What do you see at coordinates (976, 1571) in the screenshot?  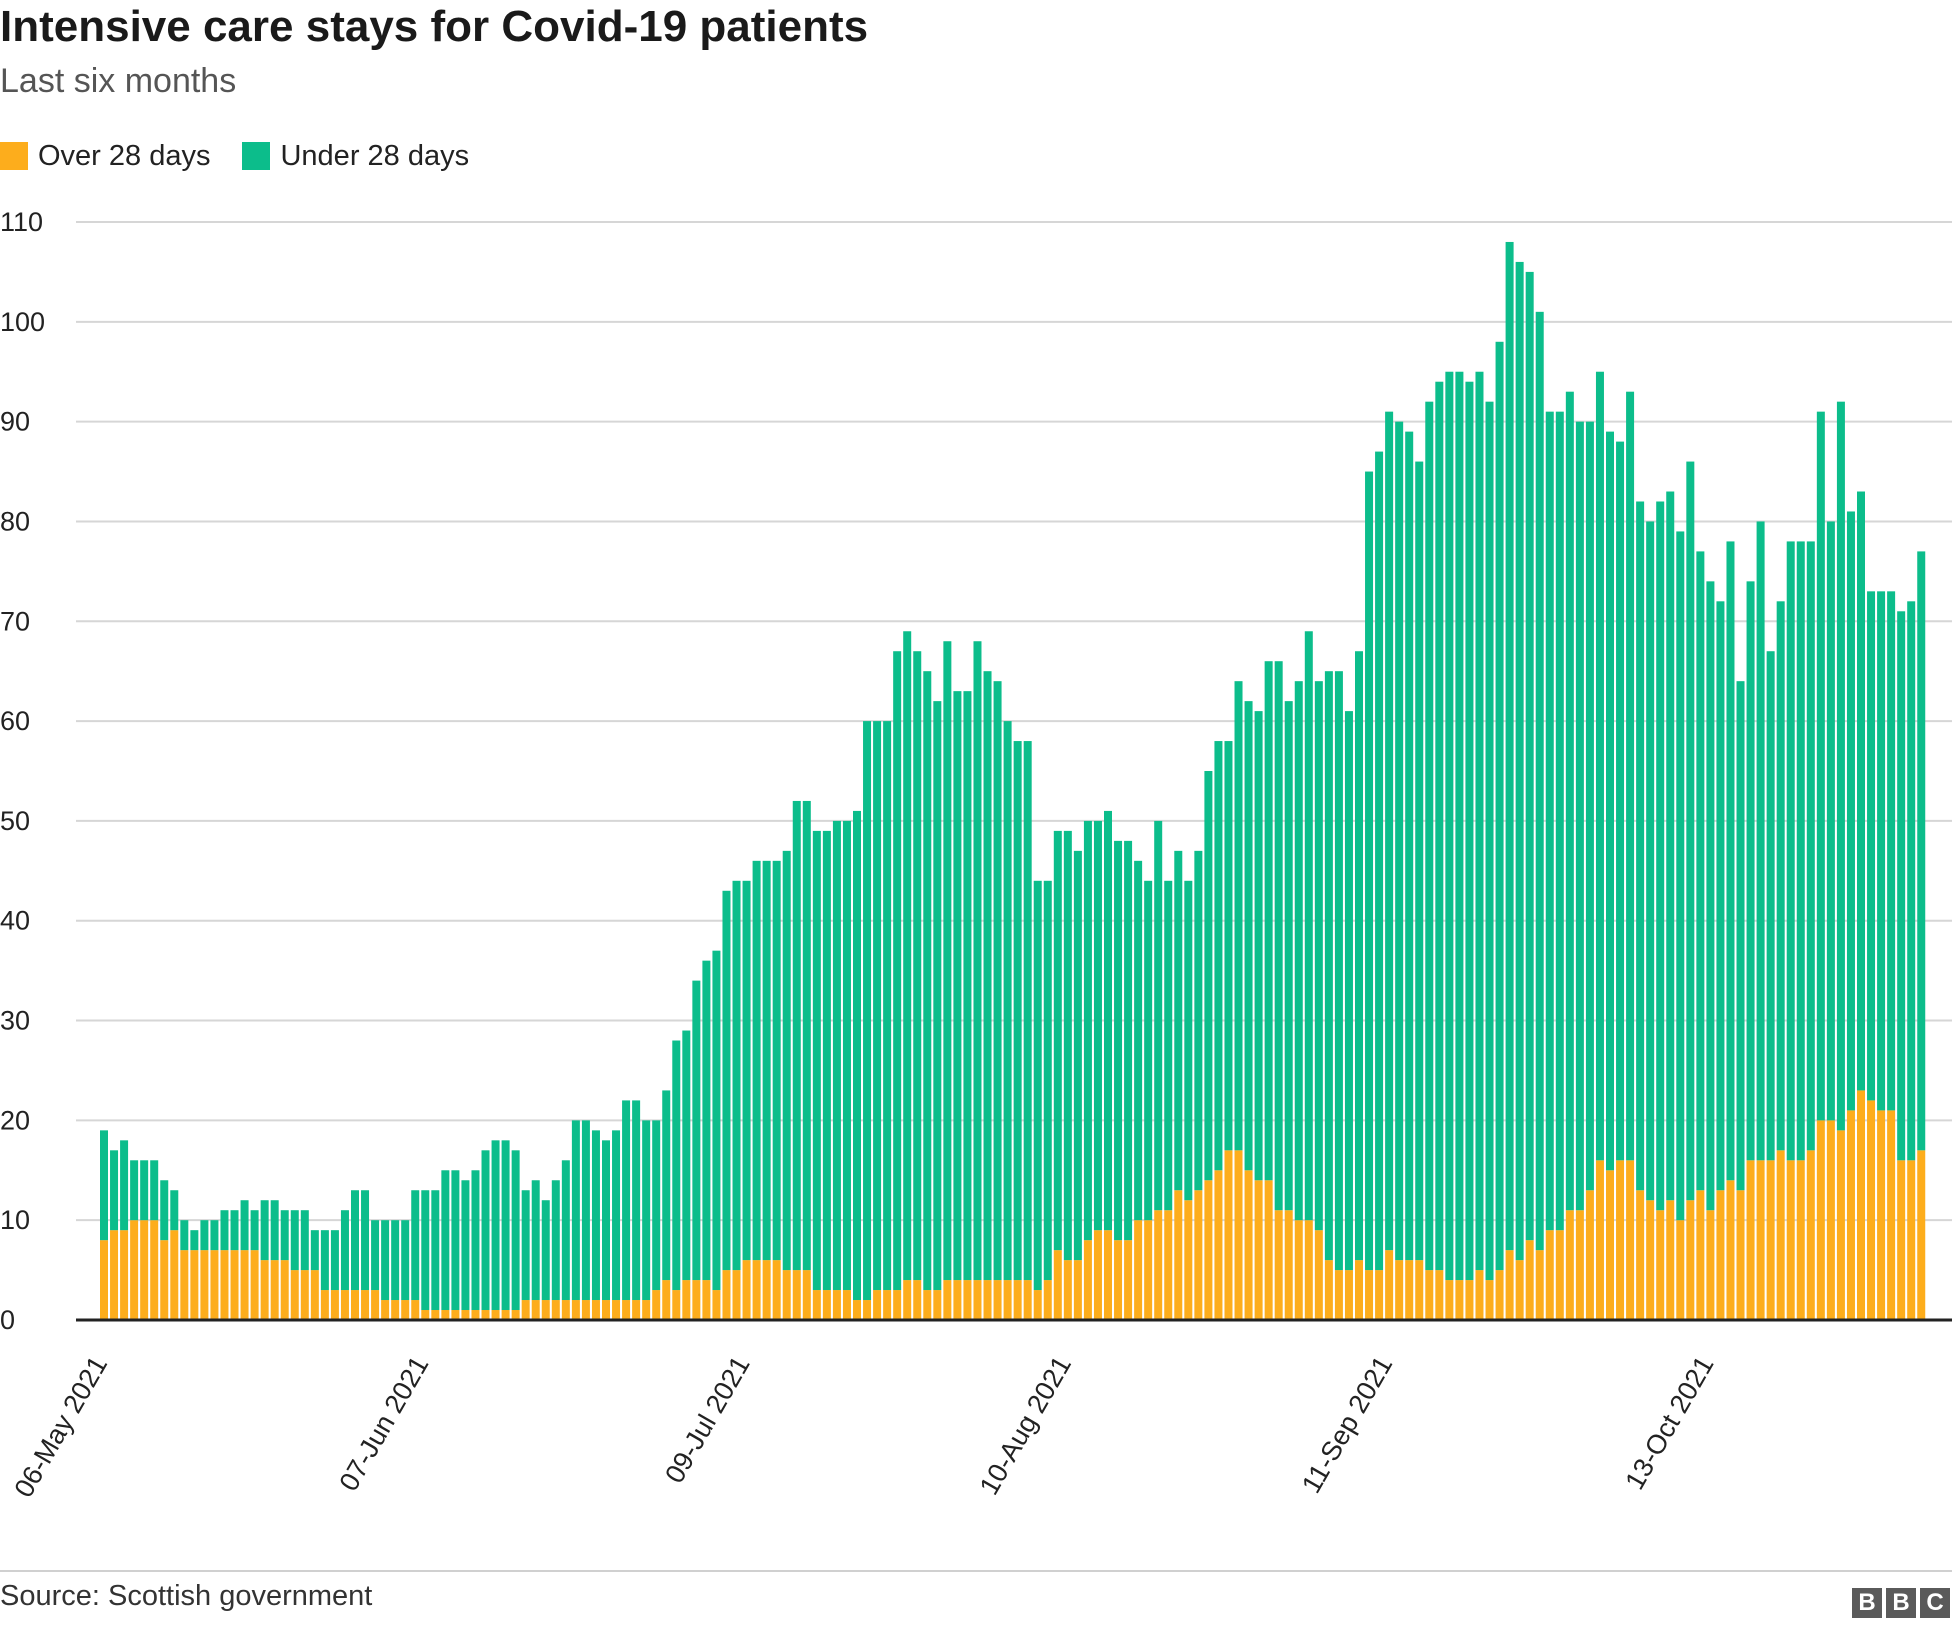 I see `footer-divider` at bounding box center [976, 1571].